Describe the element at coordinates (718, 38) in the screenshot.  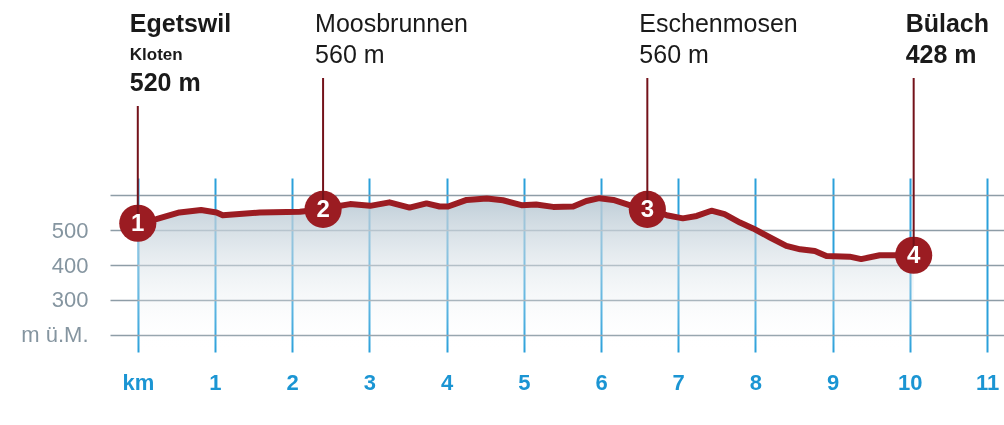
I see `annotation: Eschenmosen 560 m` at that location.